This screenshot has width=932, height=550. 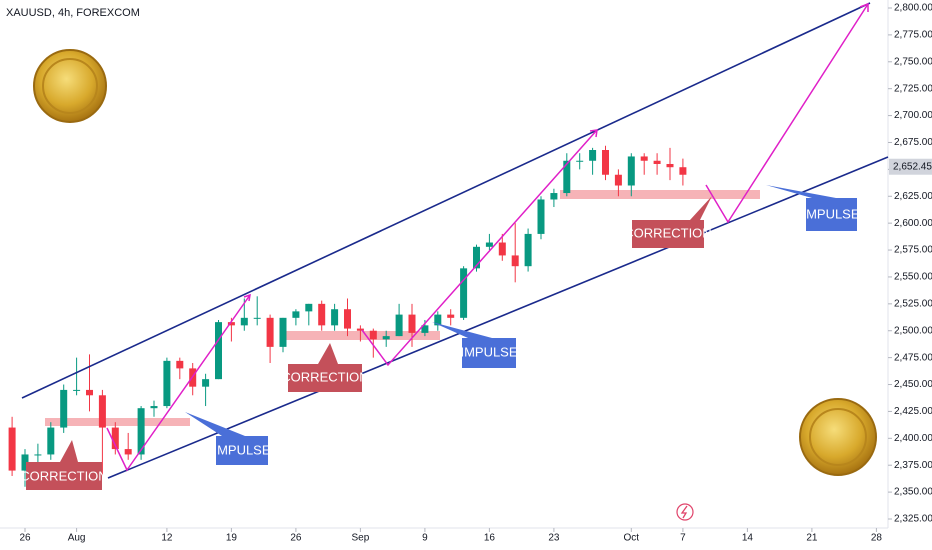 I want to click on y-tick-label: 2,675.00, so click(x=913, y=142).